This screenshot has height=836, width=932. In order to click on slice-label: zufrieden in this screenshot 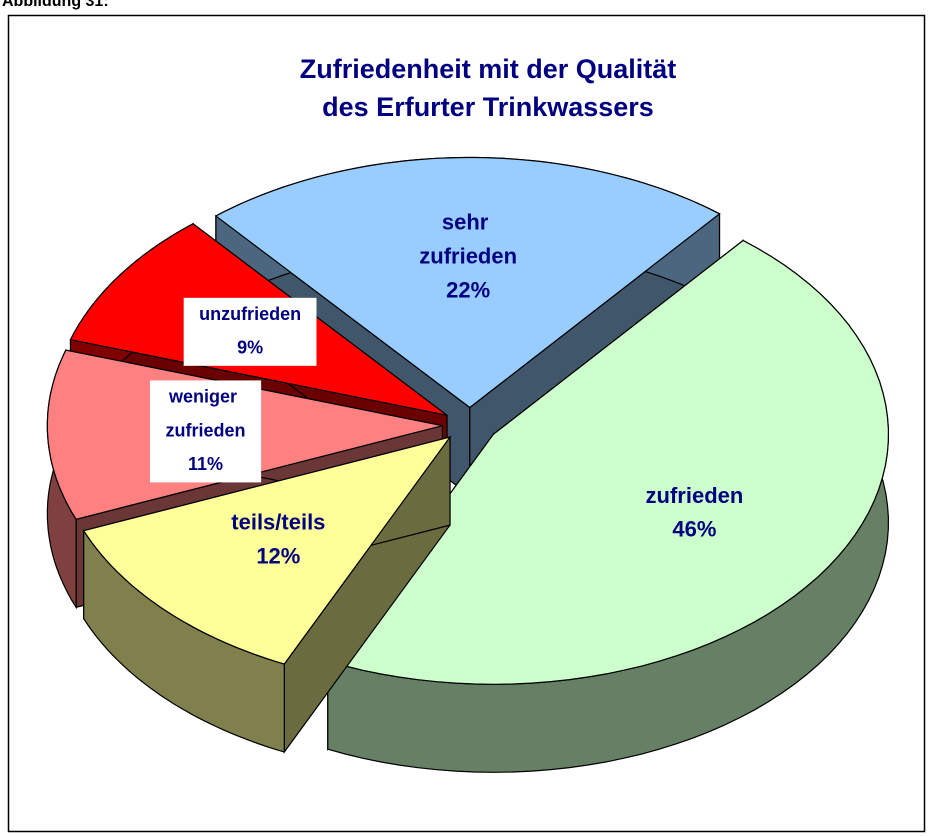, I will do `click(695, 495)`.